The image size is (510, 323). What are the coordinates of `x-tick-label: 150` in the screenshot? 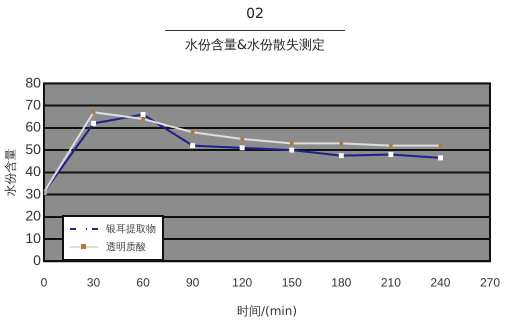 It's located at (292, 283).